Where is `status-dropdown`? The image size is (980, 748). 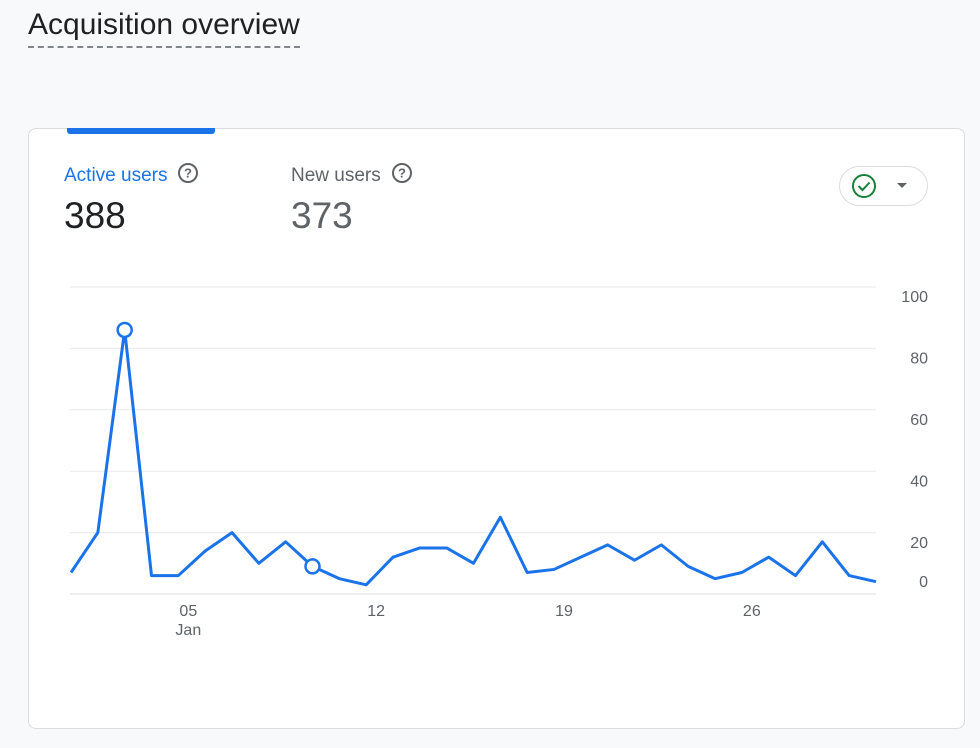
status-dropdown is located at coordinates (883, 186).